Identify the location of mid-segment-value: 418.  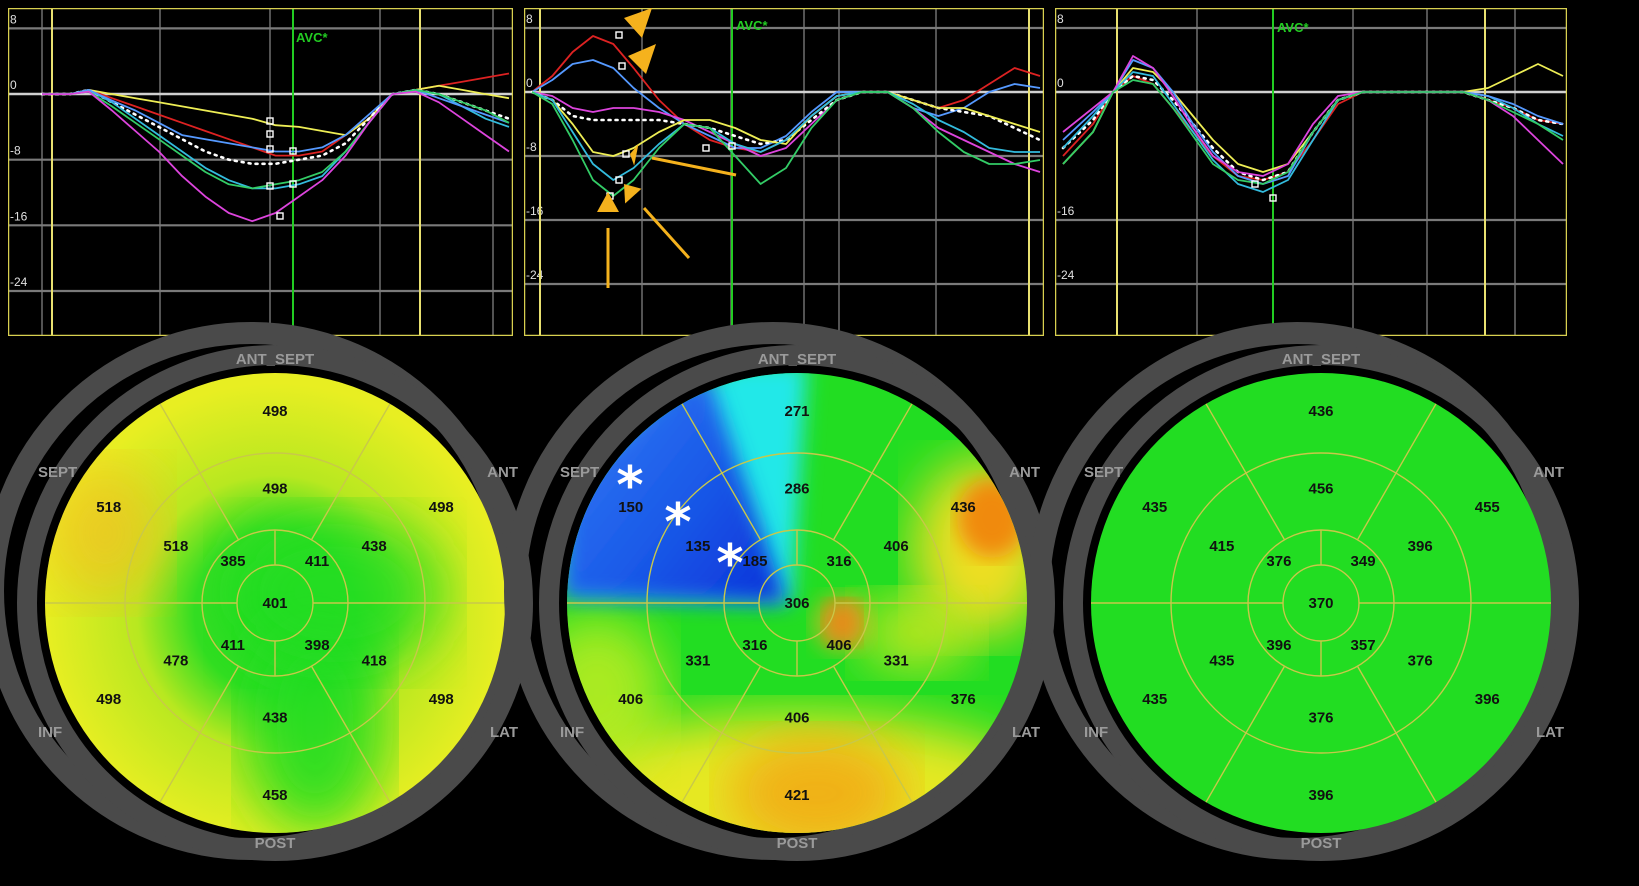
(374, 660).